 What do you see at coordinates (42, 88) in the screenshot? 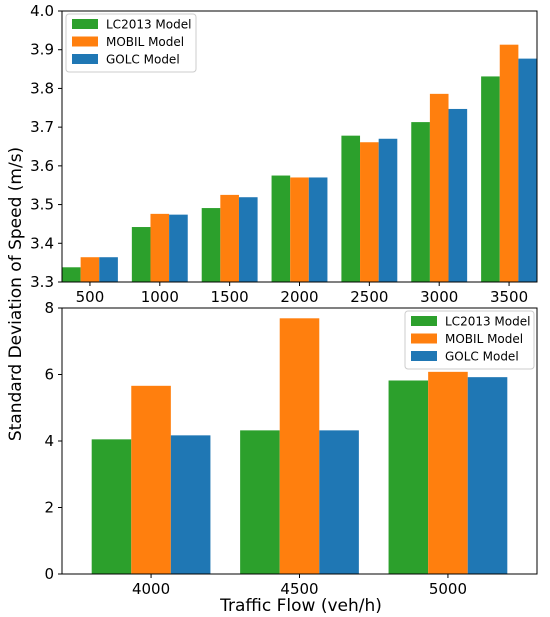
I see `top-y-tick-label: 3.8` at bounding box center [42, 88].